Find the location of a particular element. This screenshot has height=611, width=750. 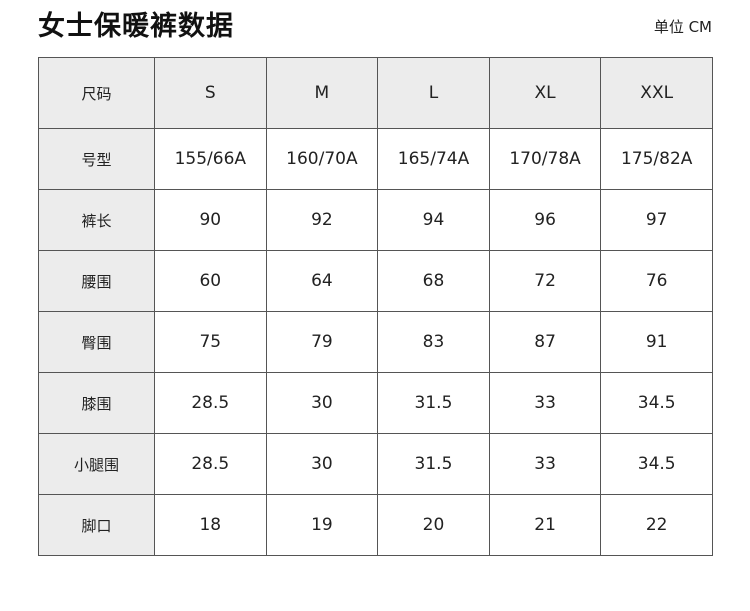

table-cell: 64 is located at coordinates (322, 281).